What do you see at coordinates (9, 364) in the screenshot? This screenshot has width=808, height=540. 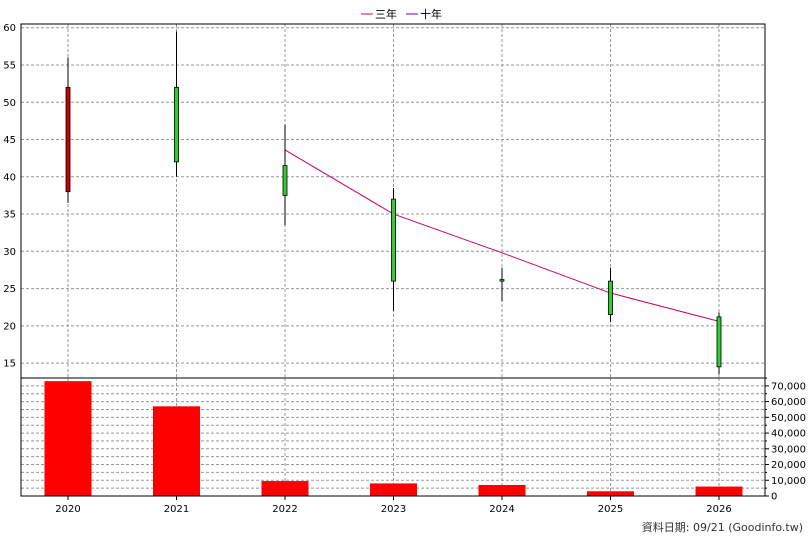 I see `price-tick-label: 15` at bounding box center [9, 364].